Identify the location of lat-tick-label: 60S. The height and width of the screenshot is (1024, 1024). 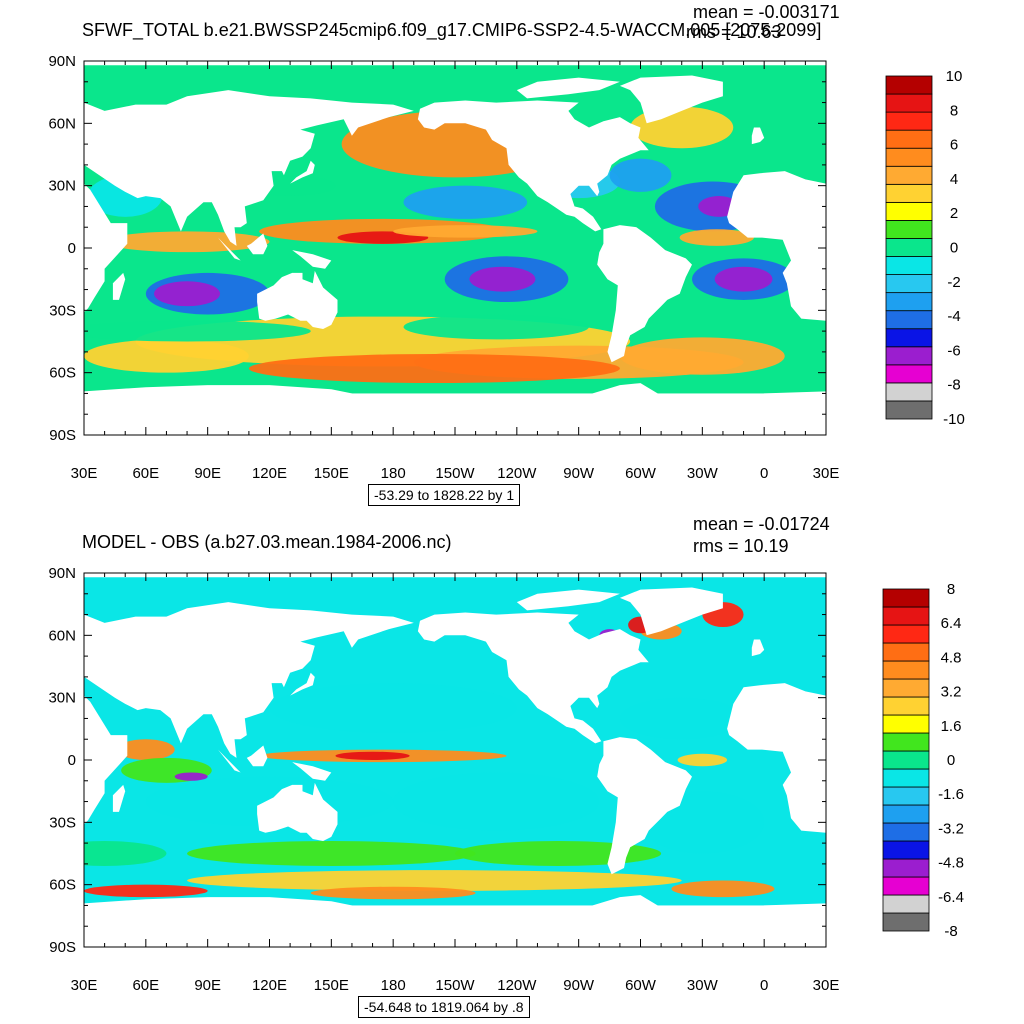
(62, 373).